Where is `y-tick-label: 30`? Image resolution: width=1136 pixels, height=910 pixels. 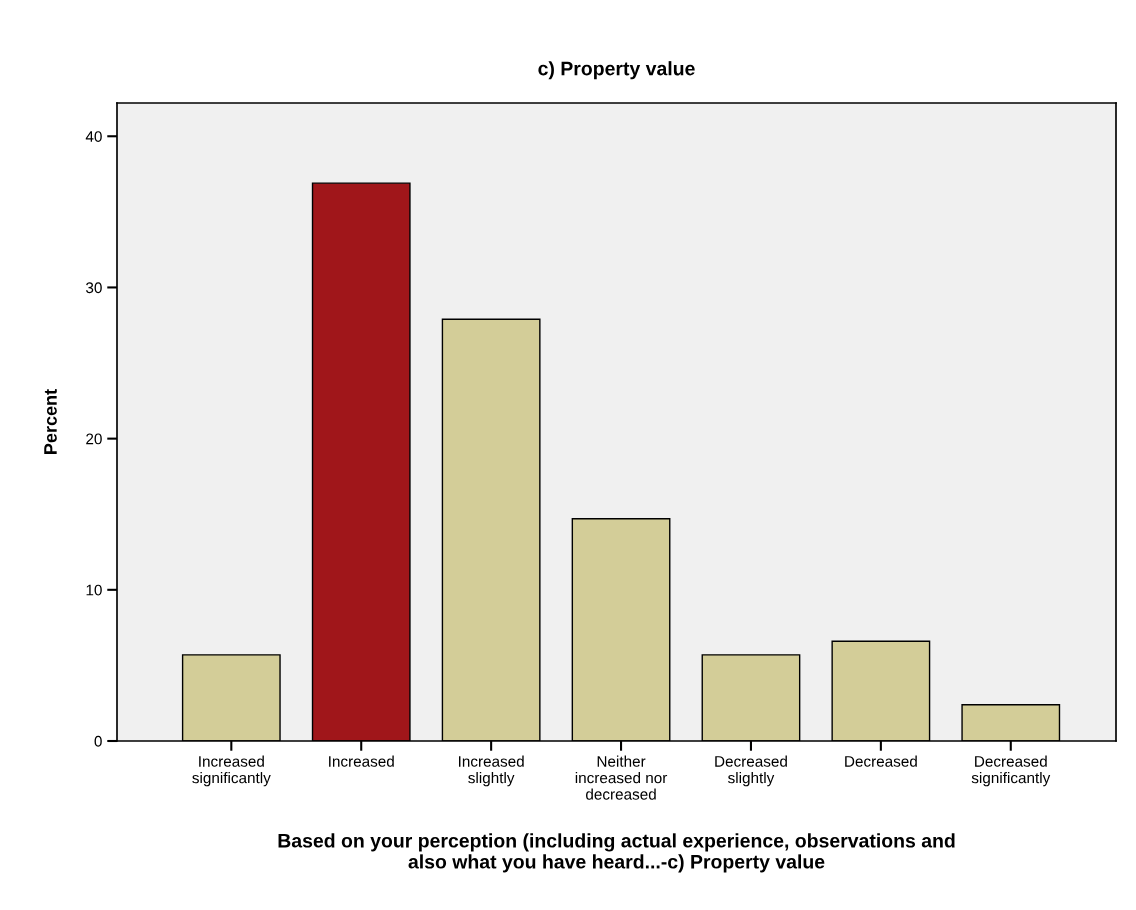 y-tick-label: 30 is located at coordinates (94, 288).